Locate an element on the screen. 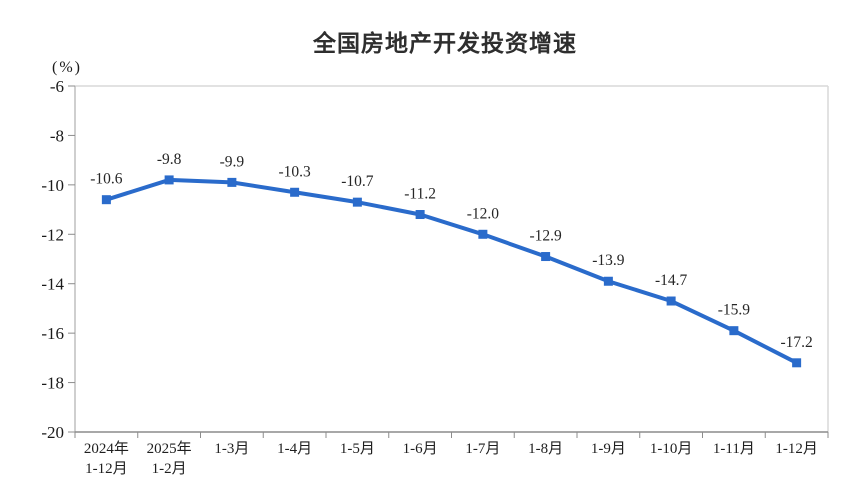  x-axis-tick-label: 1-5月 is located at coordinates (357, 449).